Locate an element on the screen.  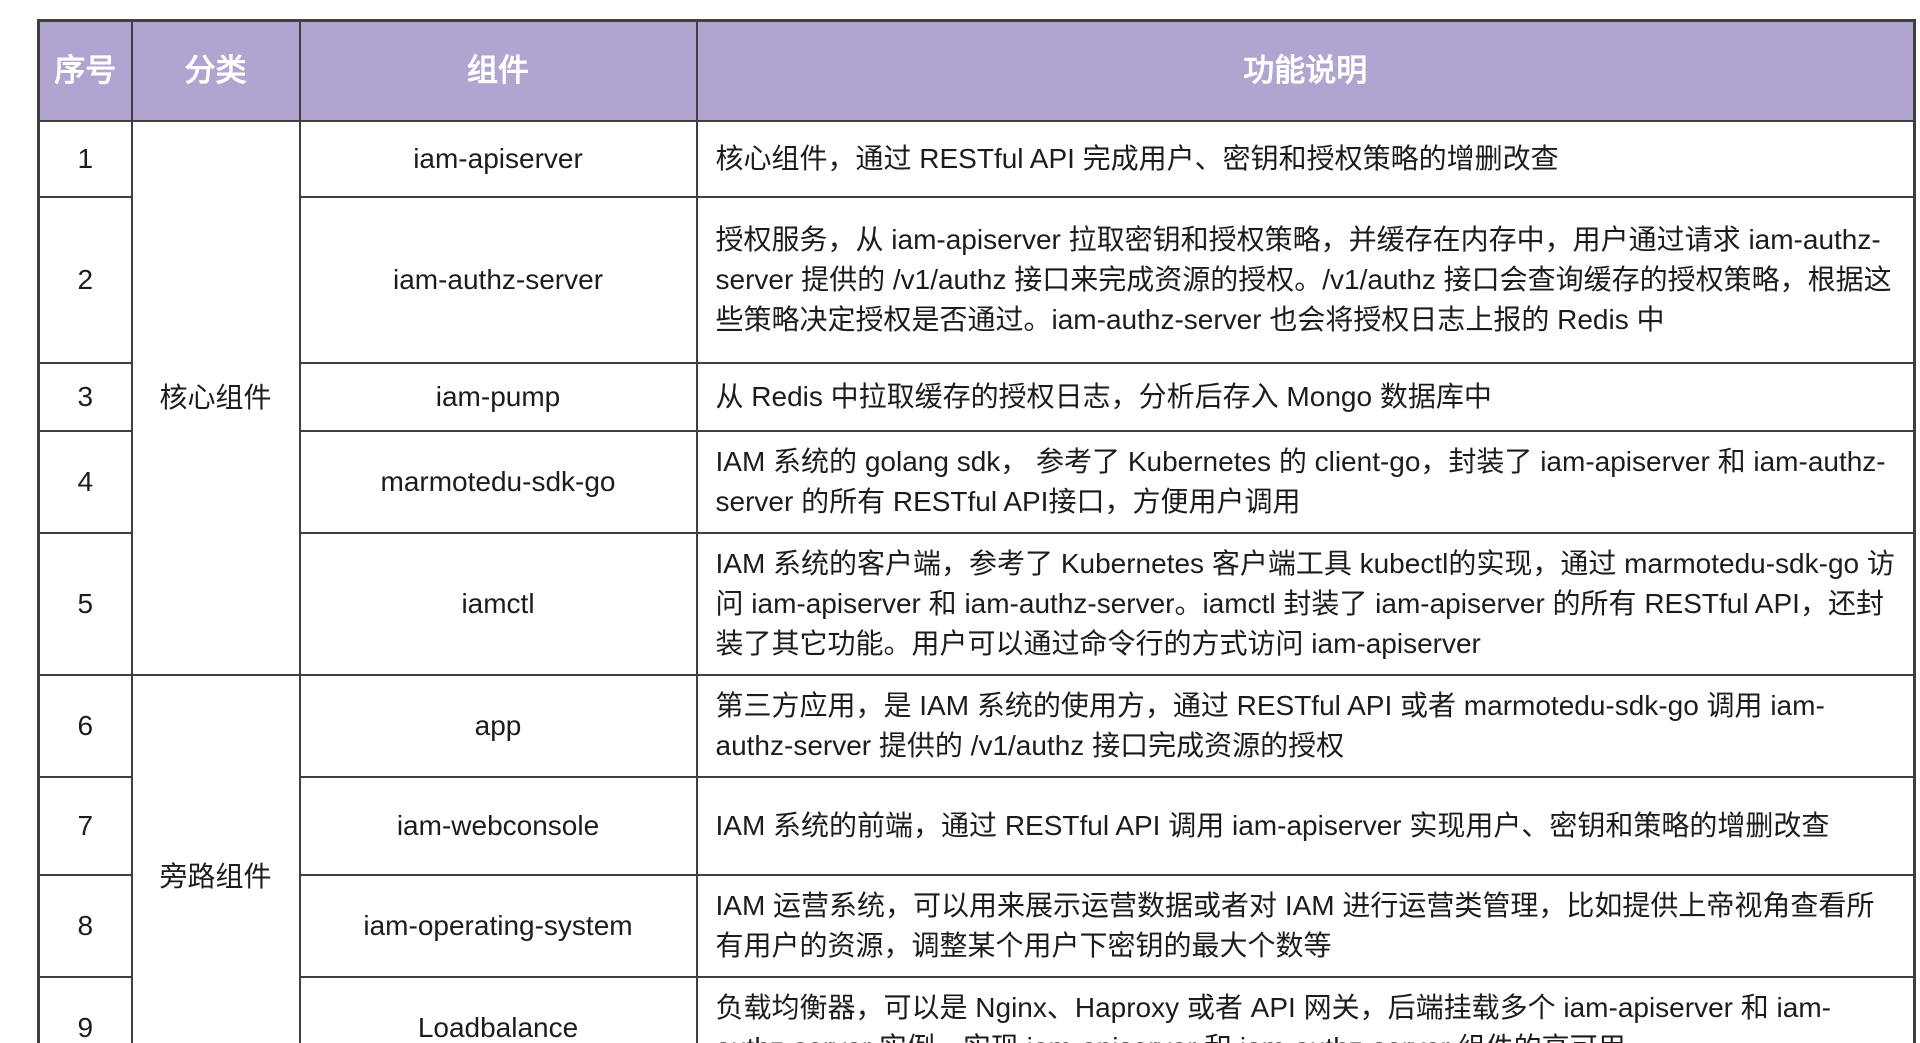
component-cell: iam-operating-system is located at coordinates (498, 925).